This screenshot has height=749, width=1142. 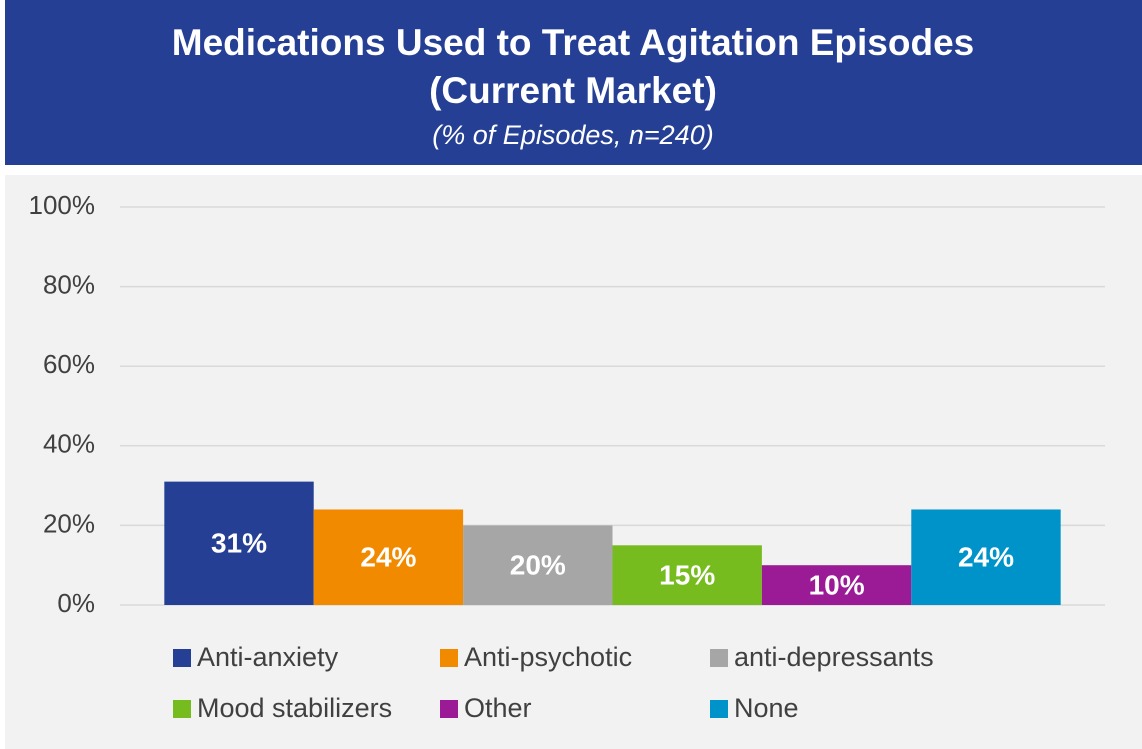 What do you see at coordinates (548, 657) in the screenshot?
I see `legend-label: Anti-psychotic` at bounding box center [548, 657].